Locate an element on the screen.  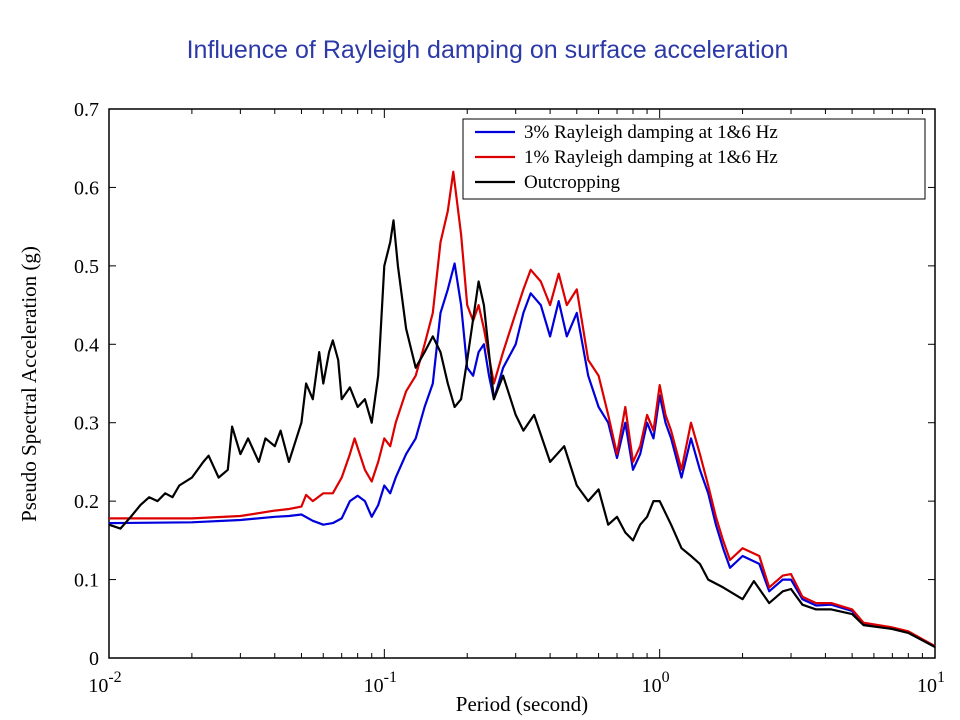
x-tick-label-exponent: -1 is located at coordinates (390, 677).